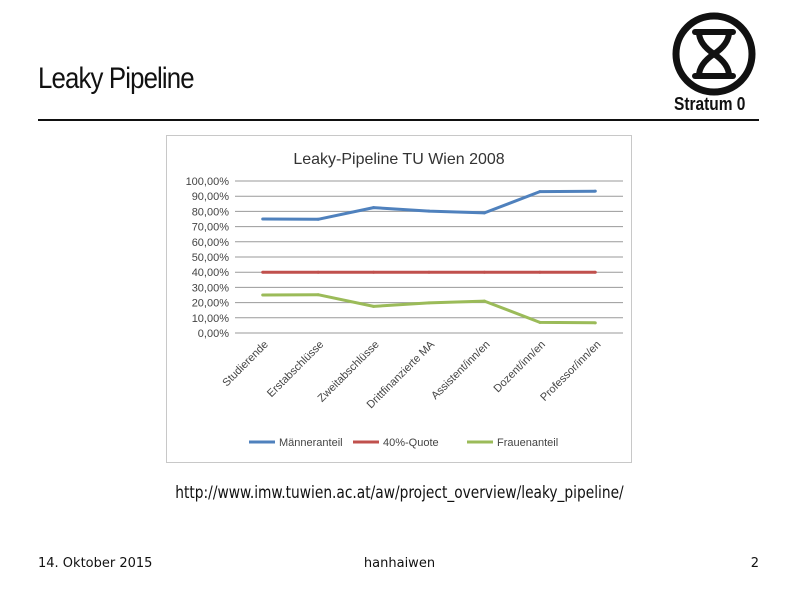  I want to click on y-tick-label: 70,00%, so click(211, 228).